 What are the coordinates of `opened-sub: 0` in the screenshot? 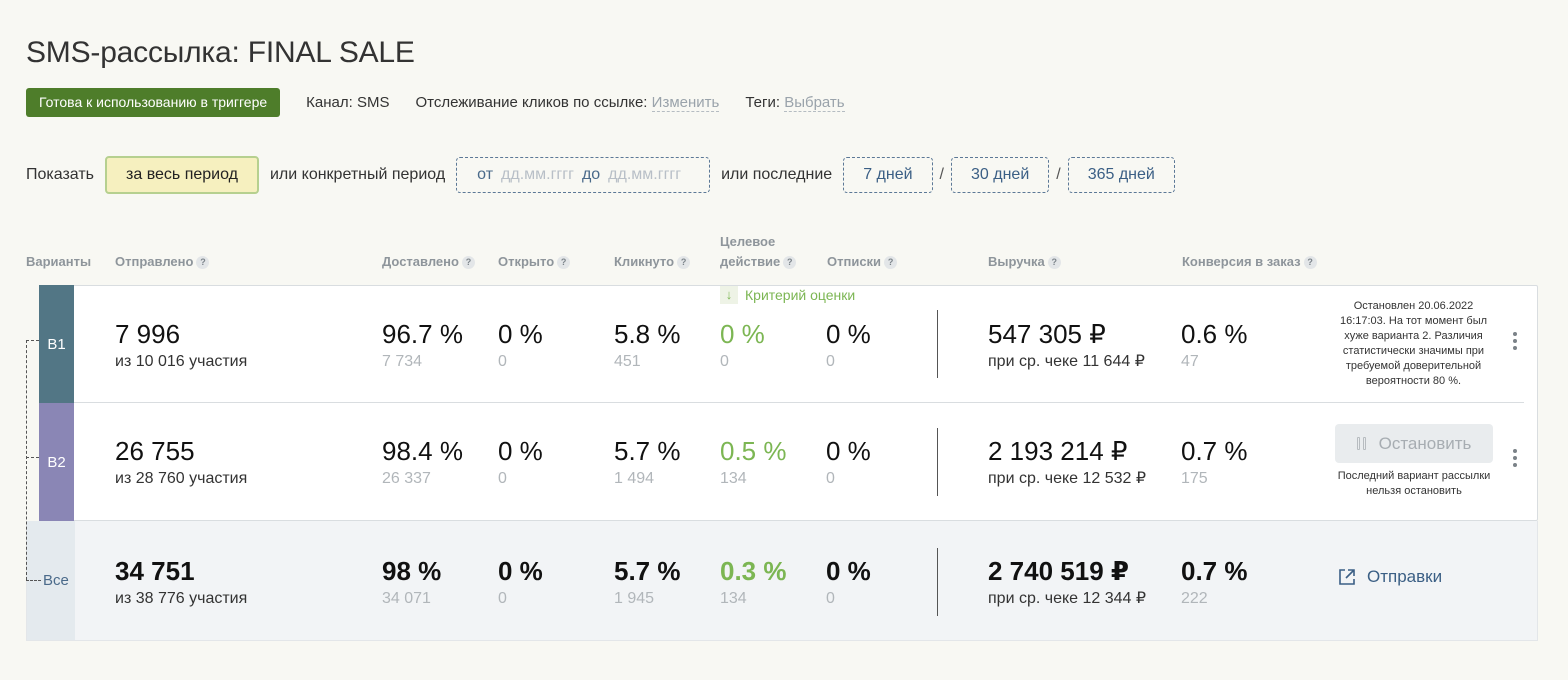 It's located at (502, 361).